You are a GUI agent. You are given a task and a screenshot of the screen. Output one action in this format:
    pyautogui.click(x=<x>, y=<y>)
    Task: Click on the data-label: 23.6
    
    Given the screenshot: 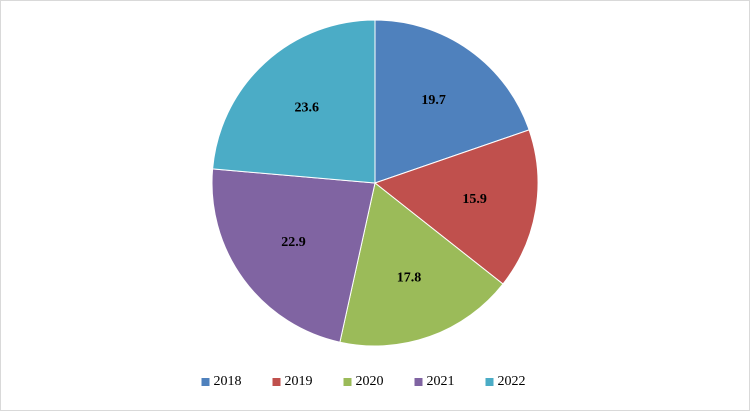 What is the action you would take?
    pyautogui.click(x=306, y=108)
    